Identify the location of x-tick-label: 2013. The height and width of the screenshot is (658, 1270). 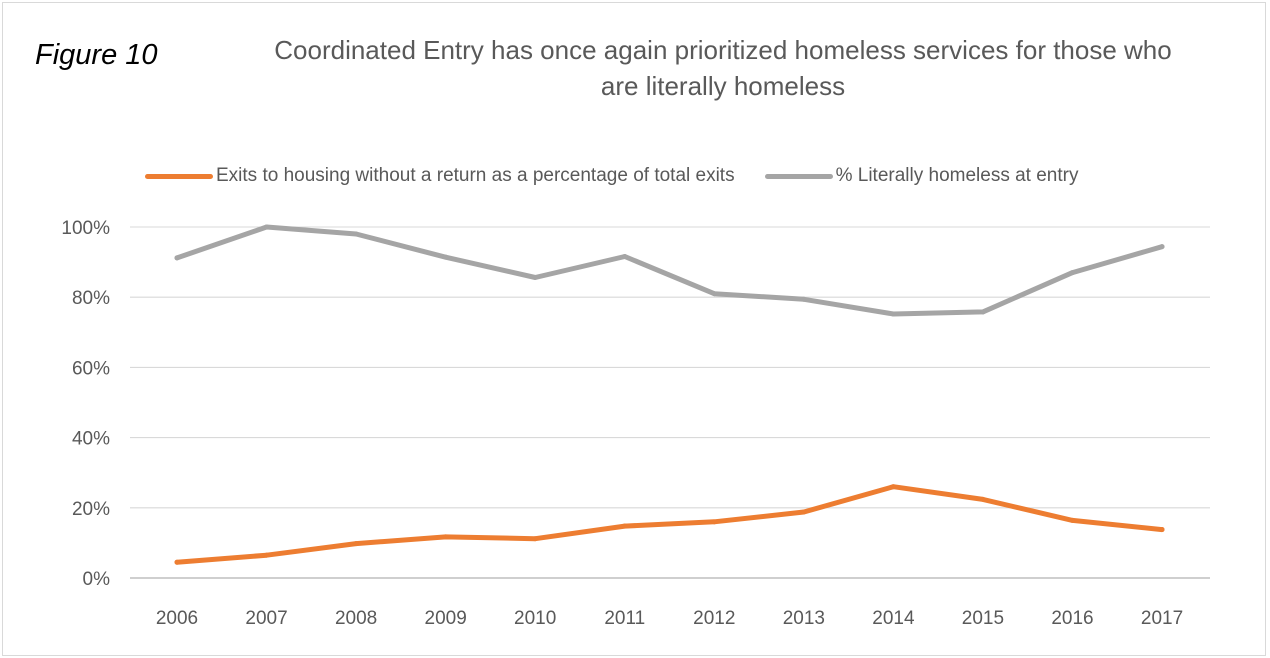
(804, 618).